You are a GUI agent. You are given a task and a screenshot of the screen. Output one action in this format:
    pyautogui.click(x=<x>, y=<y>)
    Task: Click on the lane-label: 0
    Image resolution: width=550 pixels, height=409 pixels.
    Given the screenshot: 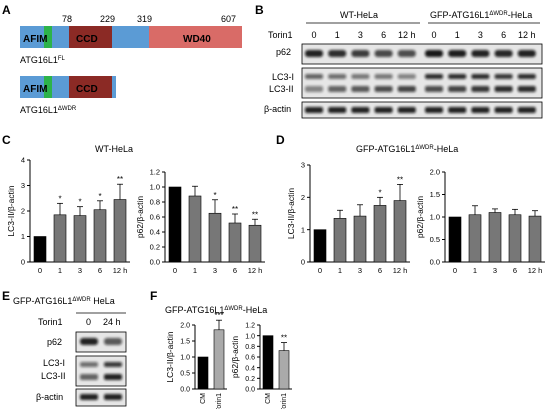 What is the action you would take?
    pyautogui.click(x=313, y=35)
    